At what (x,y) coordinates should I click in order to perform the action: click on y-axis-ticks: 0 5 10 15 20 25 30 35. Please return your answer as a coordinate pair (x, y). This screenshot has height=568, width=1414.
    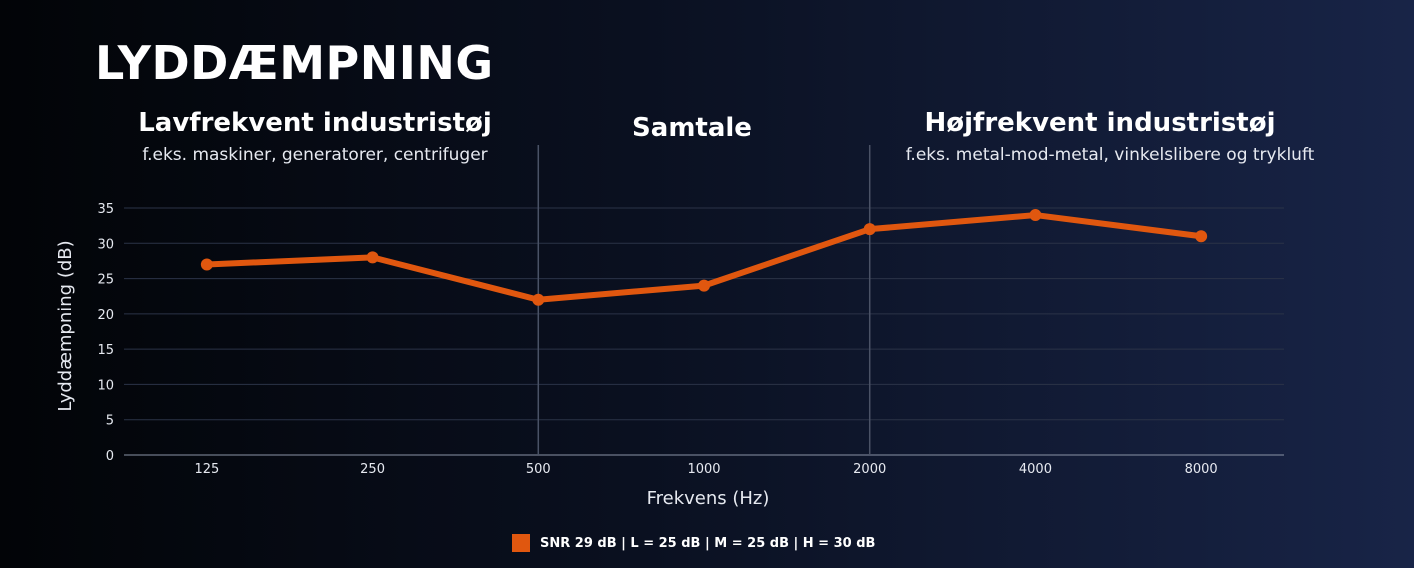
    Looking at the image, I should click on (105, 333).